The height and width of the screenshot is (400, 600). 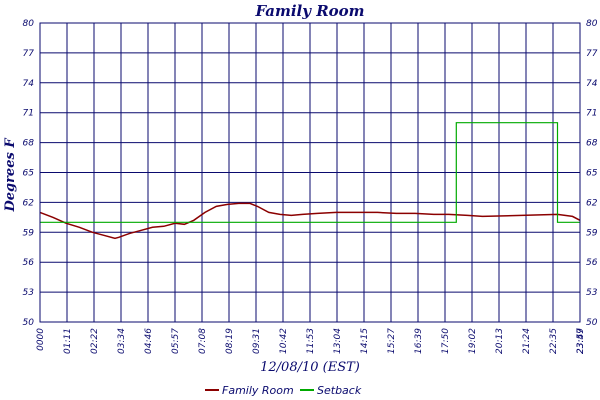 What do you see at coordinates (122, 341) in the screenshot?
I see `x-tick-label: 03:34` at bounding box center [122, 341].